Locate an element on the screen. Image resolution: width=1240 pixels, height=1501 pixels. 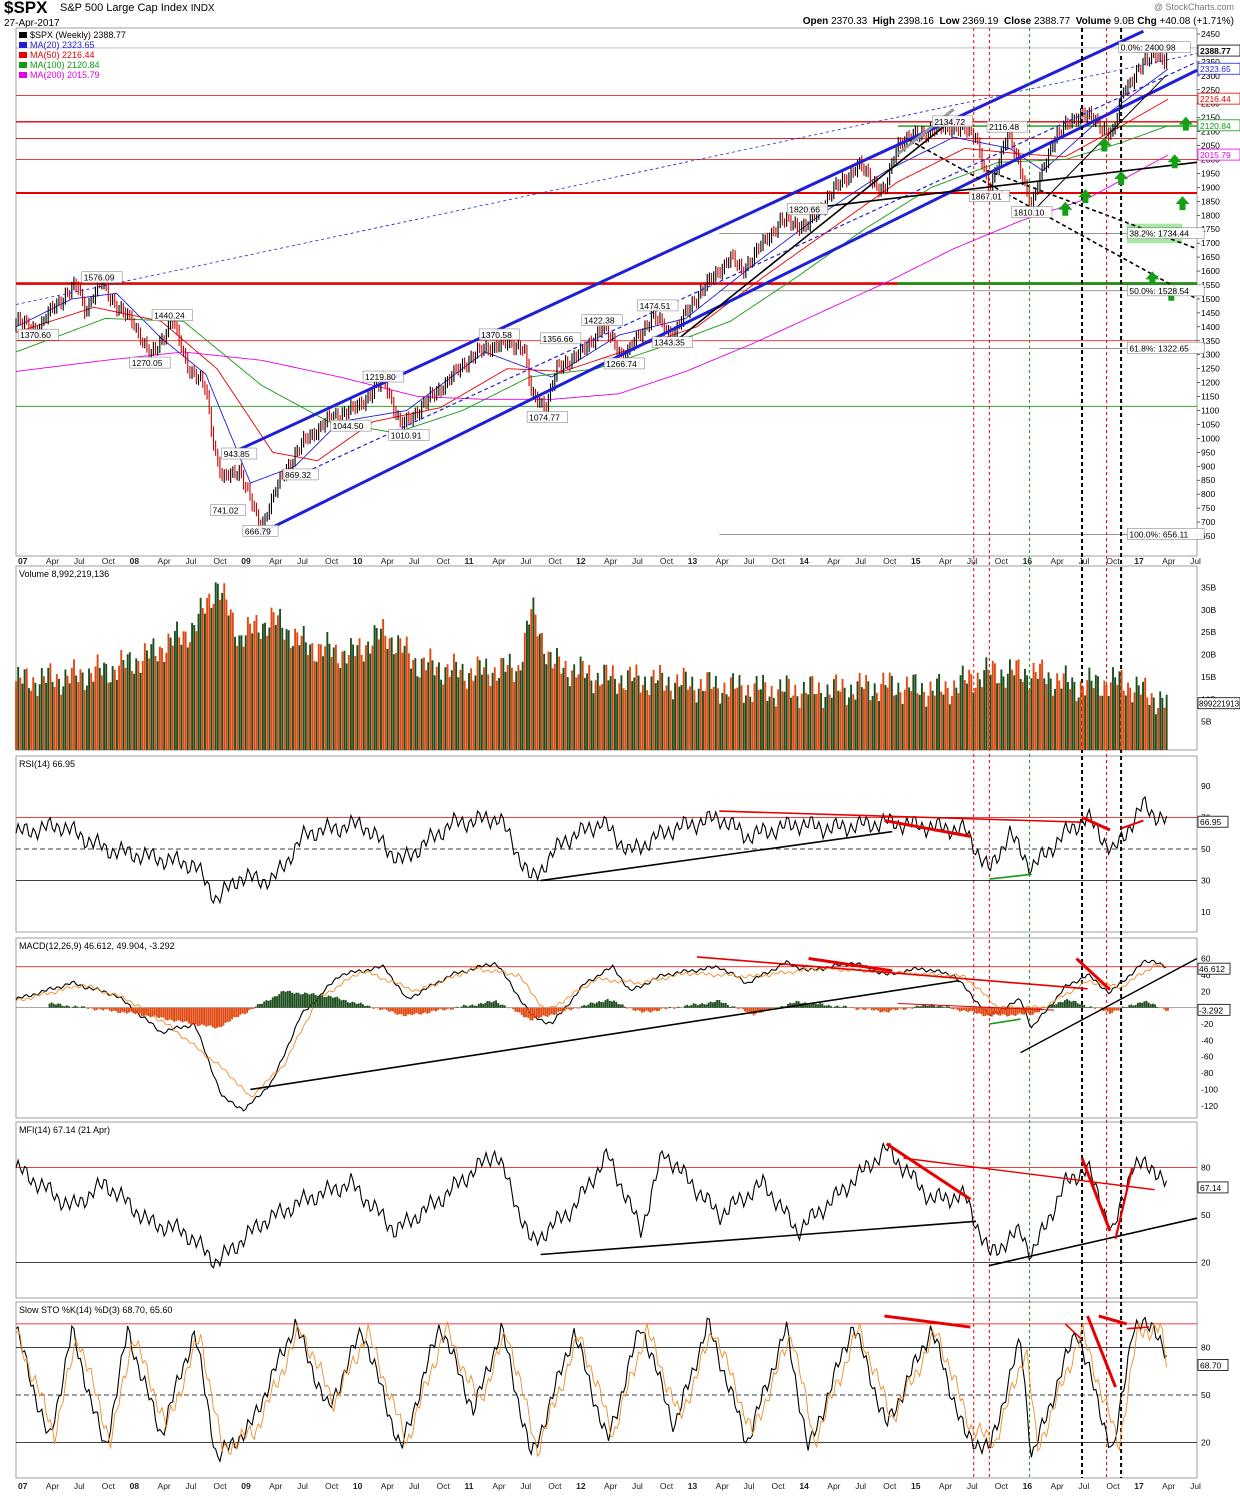
price-y-tick-label: 1750 is located at coordinates (1210, 229).